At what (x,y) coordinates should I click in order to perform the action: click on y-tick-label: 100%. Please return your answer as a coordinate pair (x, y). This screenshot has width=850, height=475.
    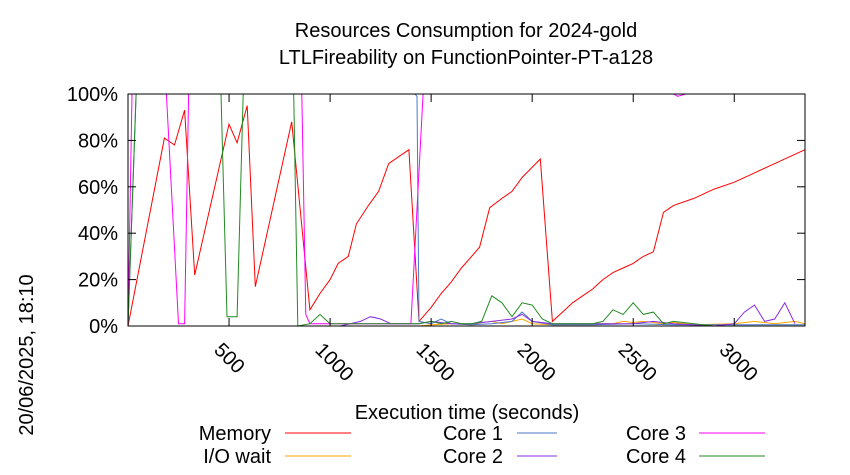
    Looking at the image, I should click on (92, 95).